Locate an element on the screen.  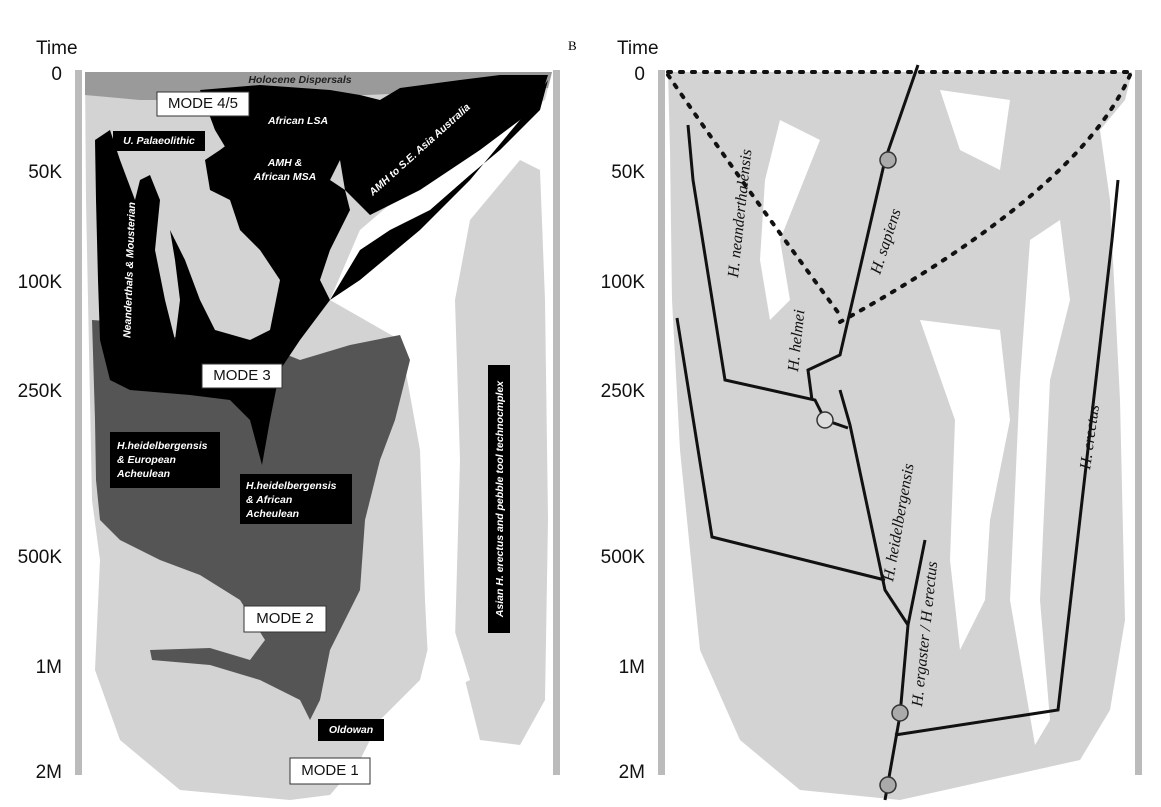
label: MODE 1 is located at coordinates (330, 770).